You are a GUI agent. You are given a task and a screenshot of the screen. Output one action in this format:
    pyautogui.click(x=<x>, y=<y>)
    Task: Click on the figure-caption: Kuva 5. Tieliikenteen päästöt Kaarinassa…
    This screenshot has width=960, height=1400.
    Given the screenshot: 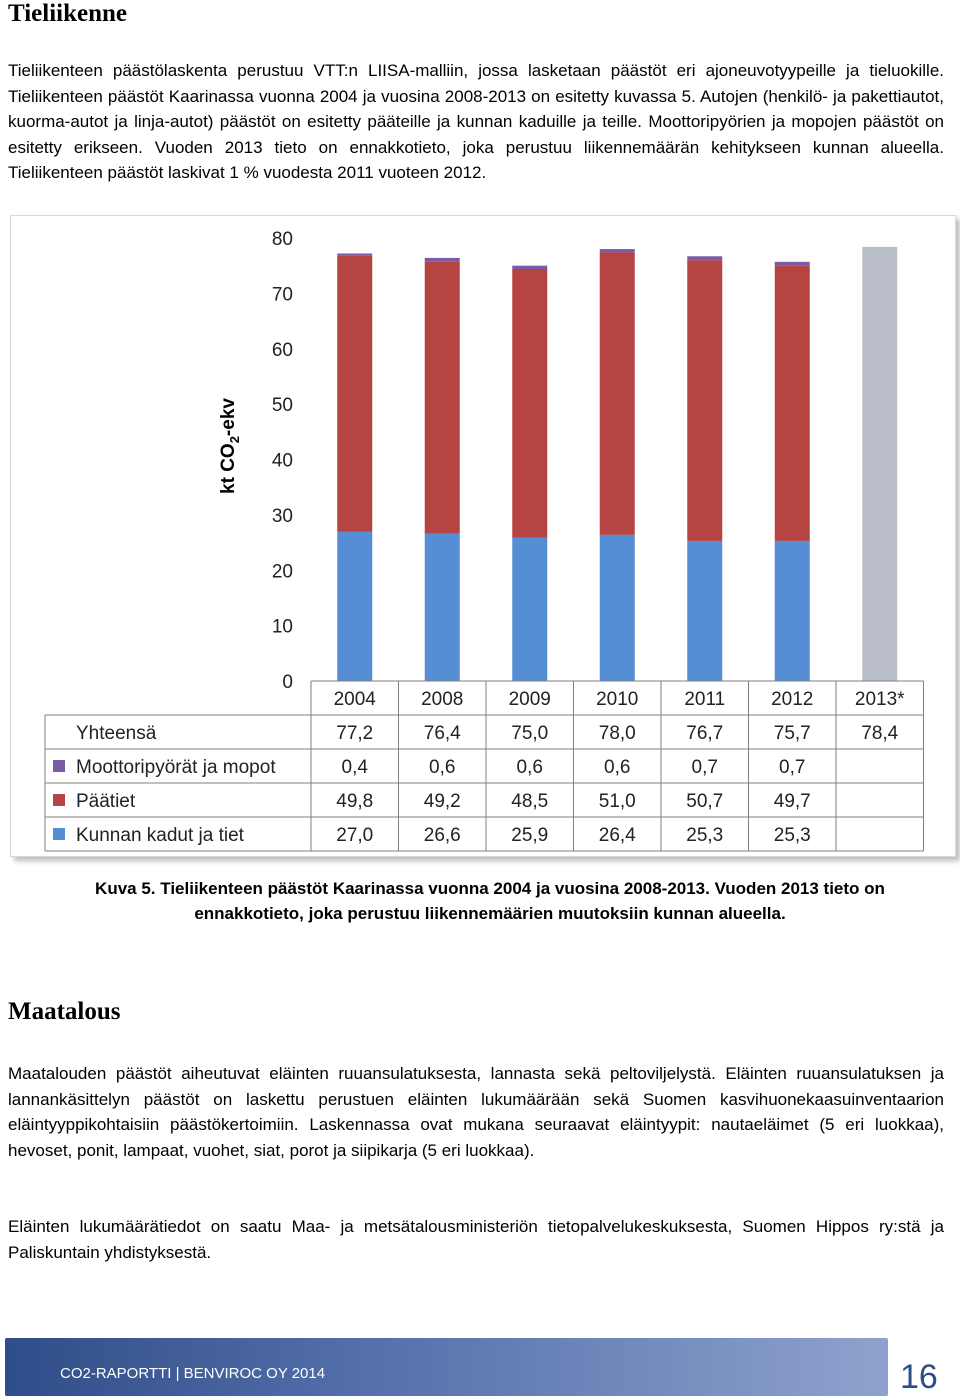 What is the action you would take?
    pyautogui.click(x=490, y=901)
    